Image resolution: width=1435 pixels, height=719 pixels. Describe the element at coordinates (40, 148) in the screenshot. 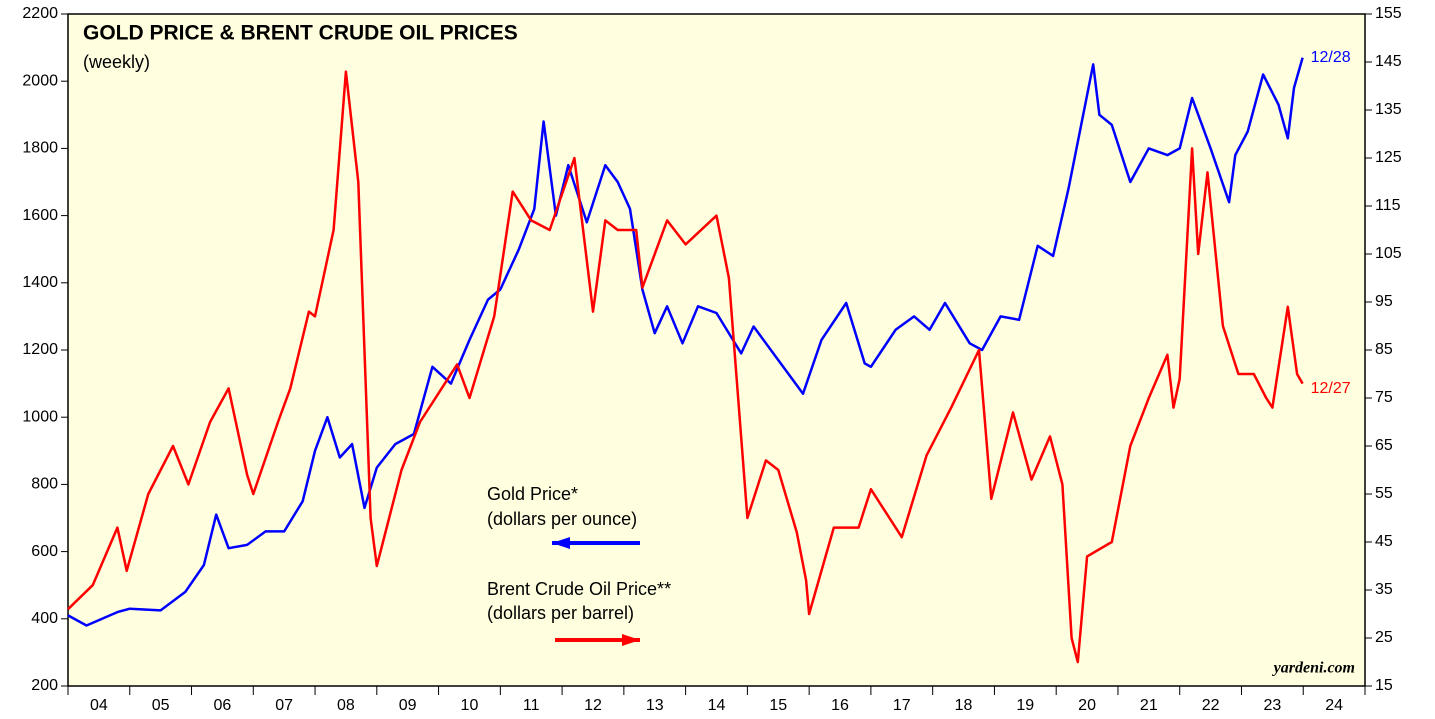

I see `y-tick-label: 1800` at that location.